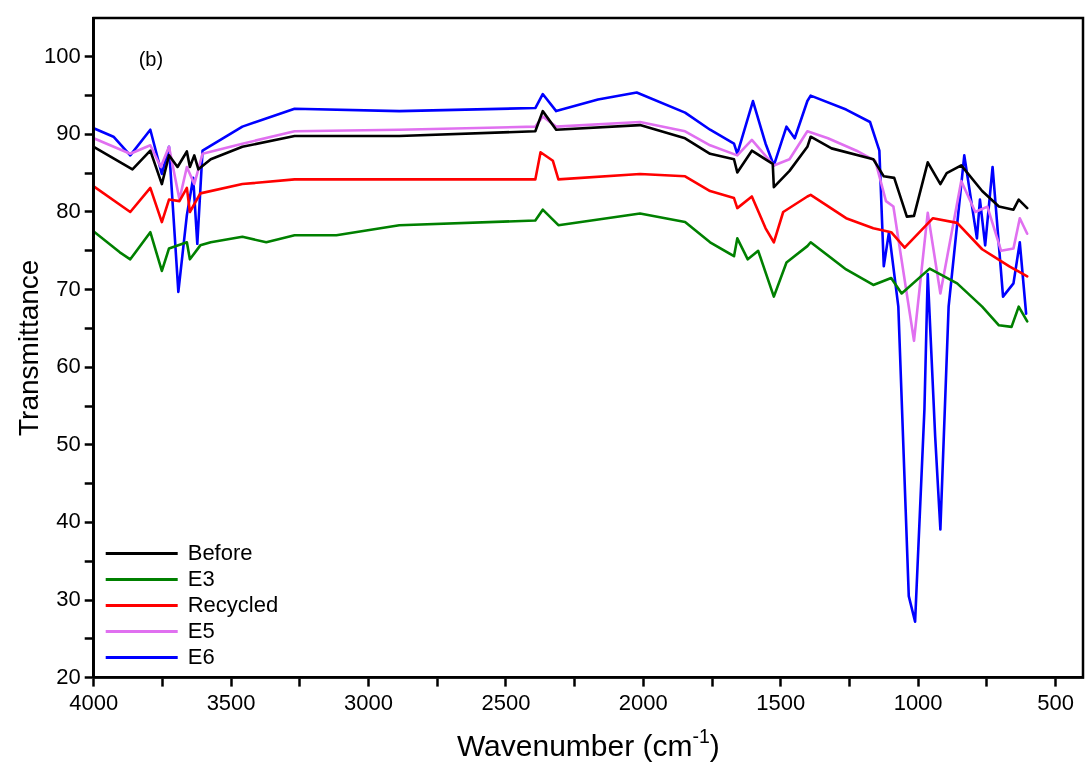 The image size is (1086, 771). What do you see at coordinates (68, 599) in the screenshot?
I see `y-tick-label: 30` at bounding box center [68, 599].